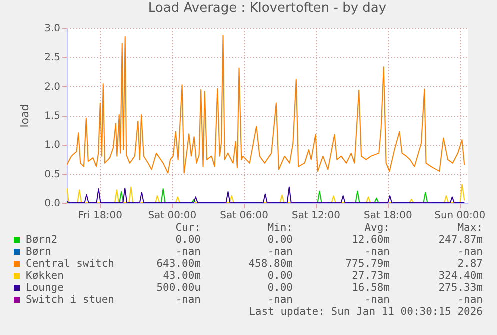 The height and width of the screenshot is (335, 497). Describe the element at coordinates (267, 8) in the screenshot. I see `chart-title: Load Average : Klovertoften - by day` at that location.